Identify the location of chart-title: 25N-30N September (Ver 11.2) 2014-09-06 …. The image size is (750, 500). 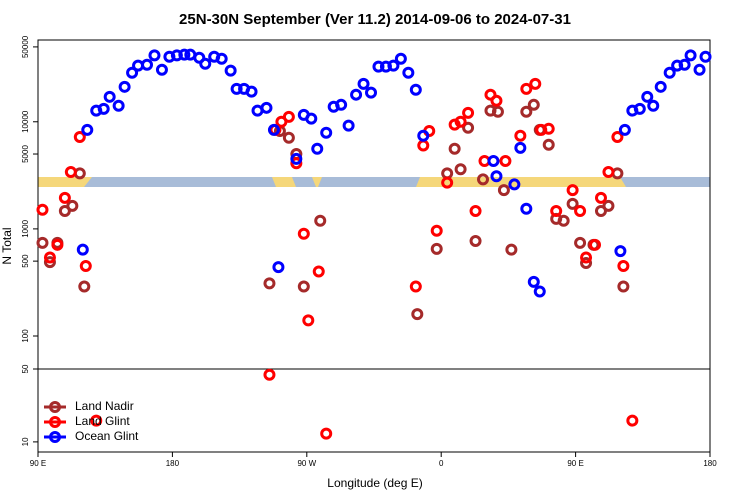
(375, 19).